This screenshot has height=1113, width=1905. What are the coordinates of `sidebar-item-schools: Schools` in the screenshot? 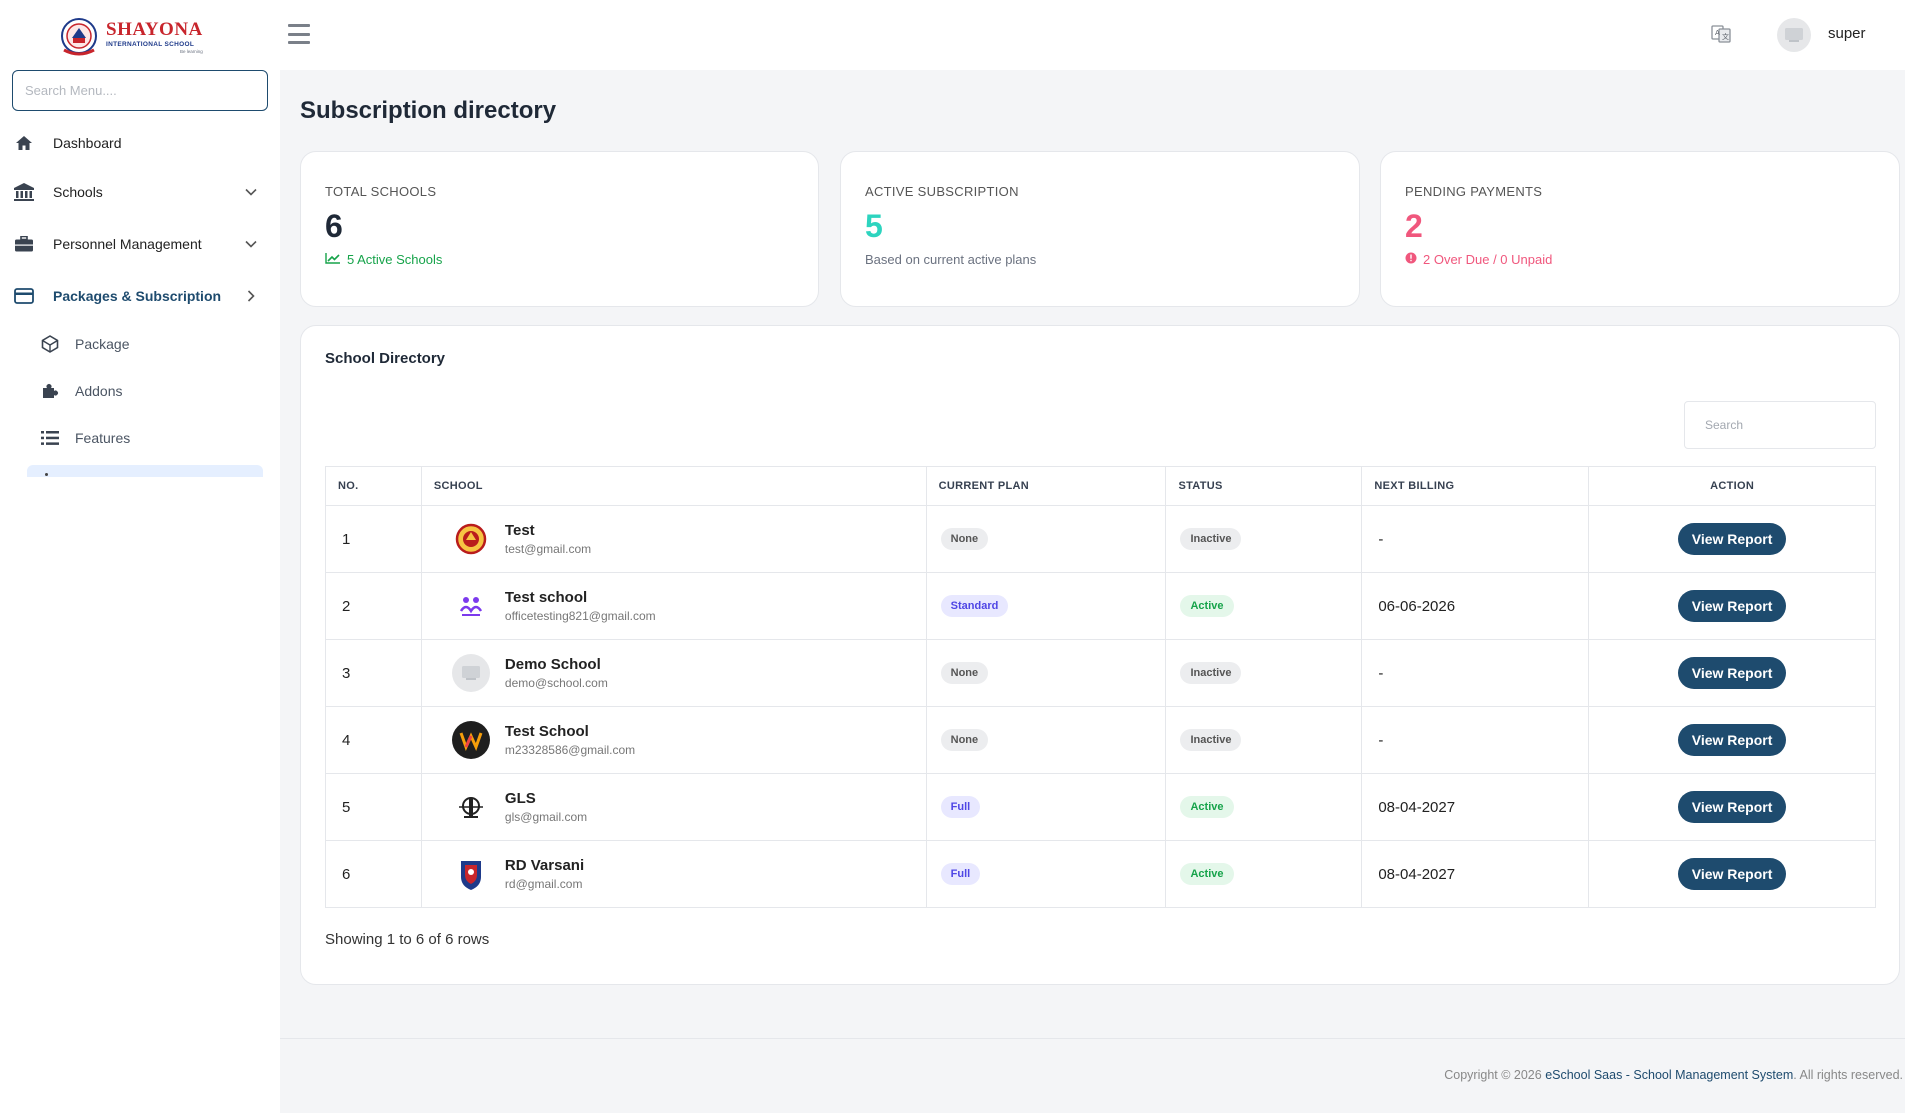 It's located at (140, 192).